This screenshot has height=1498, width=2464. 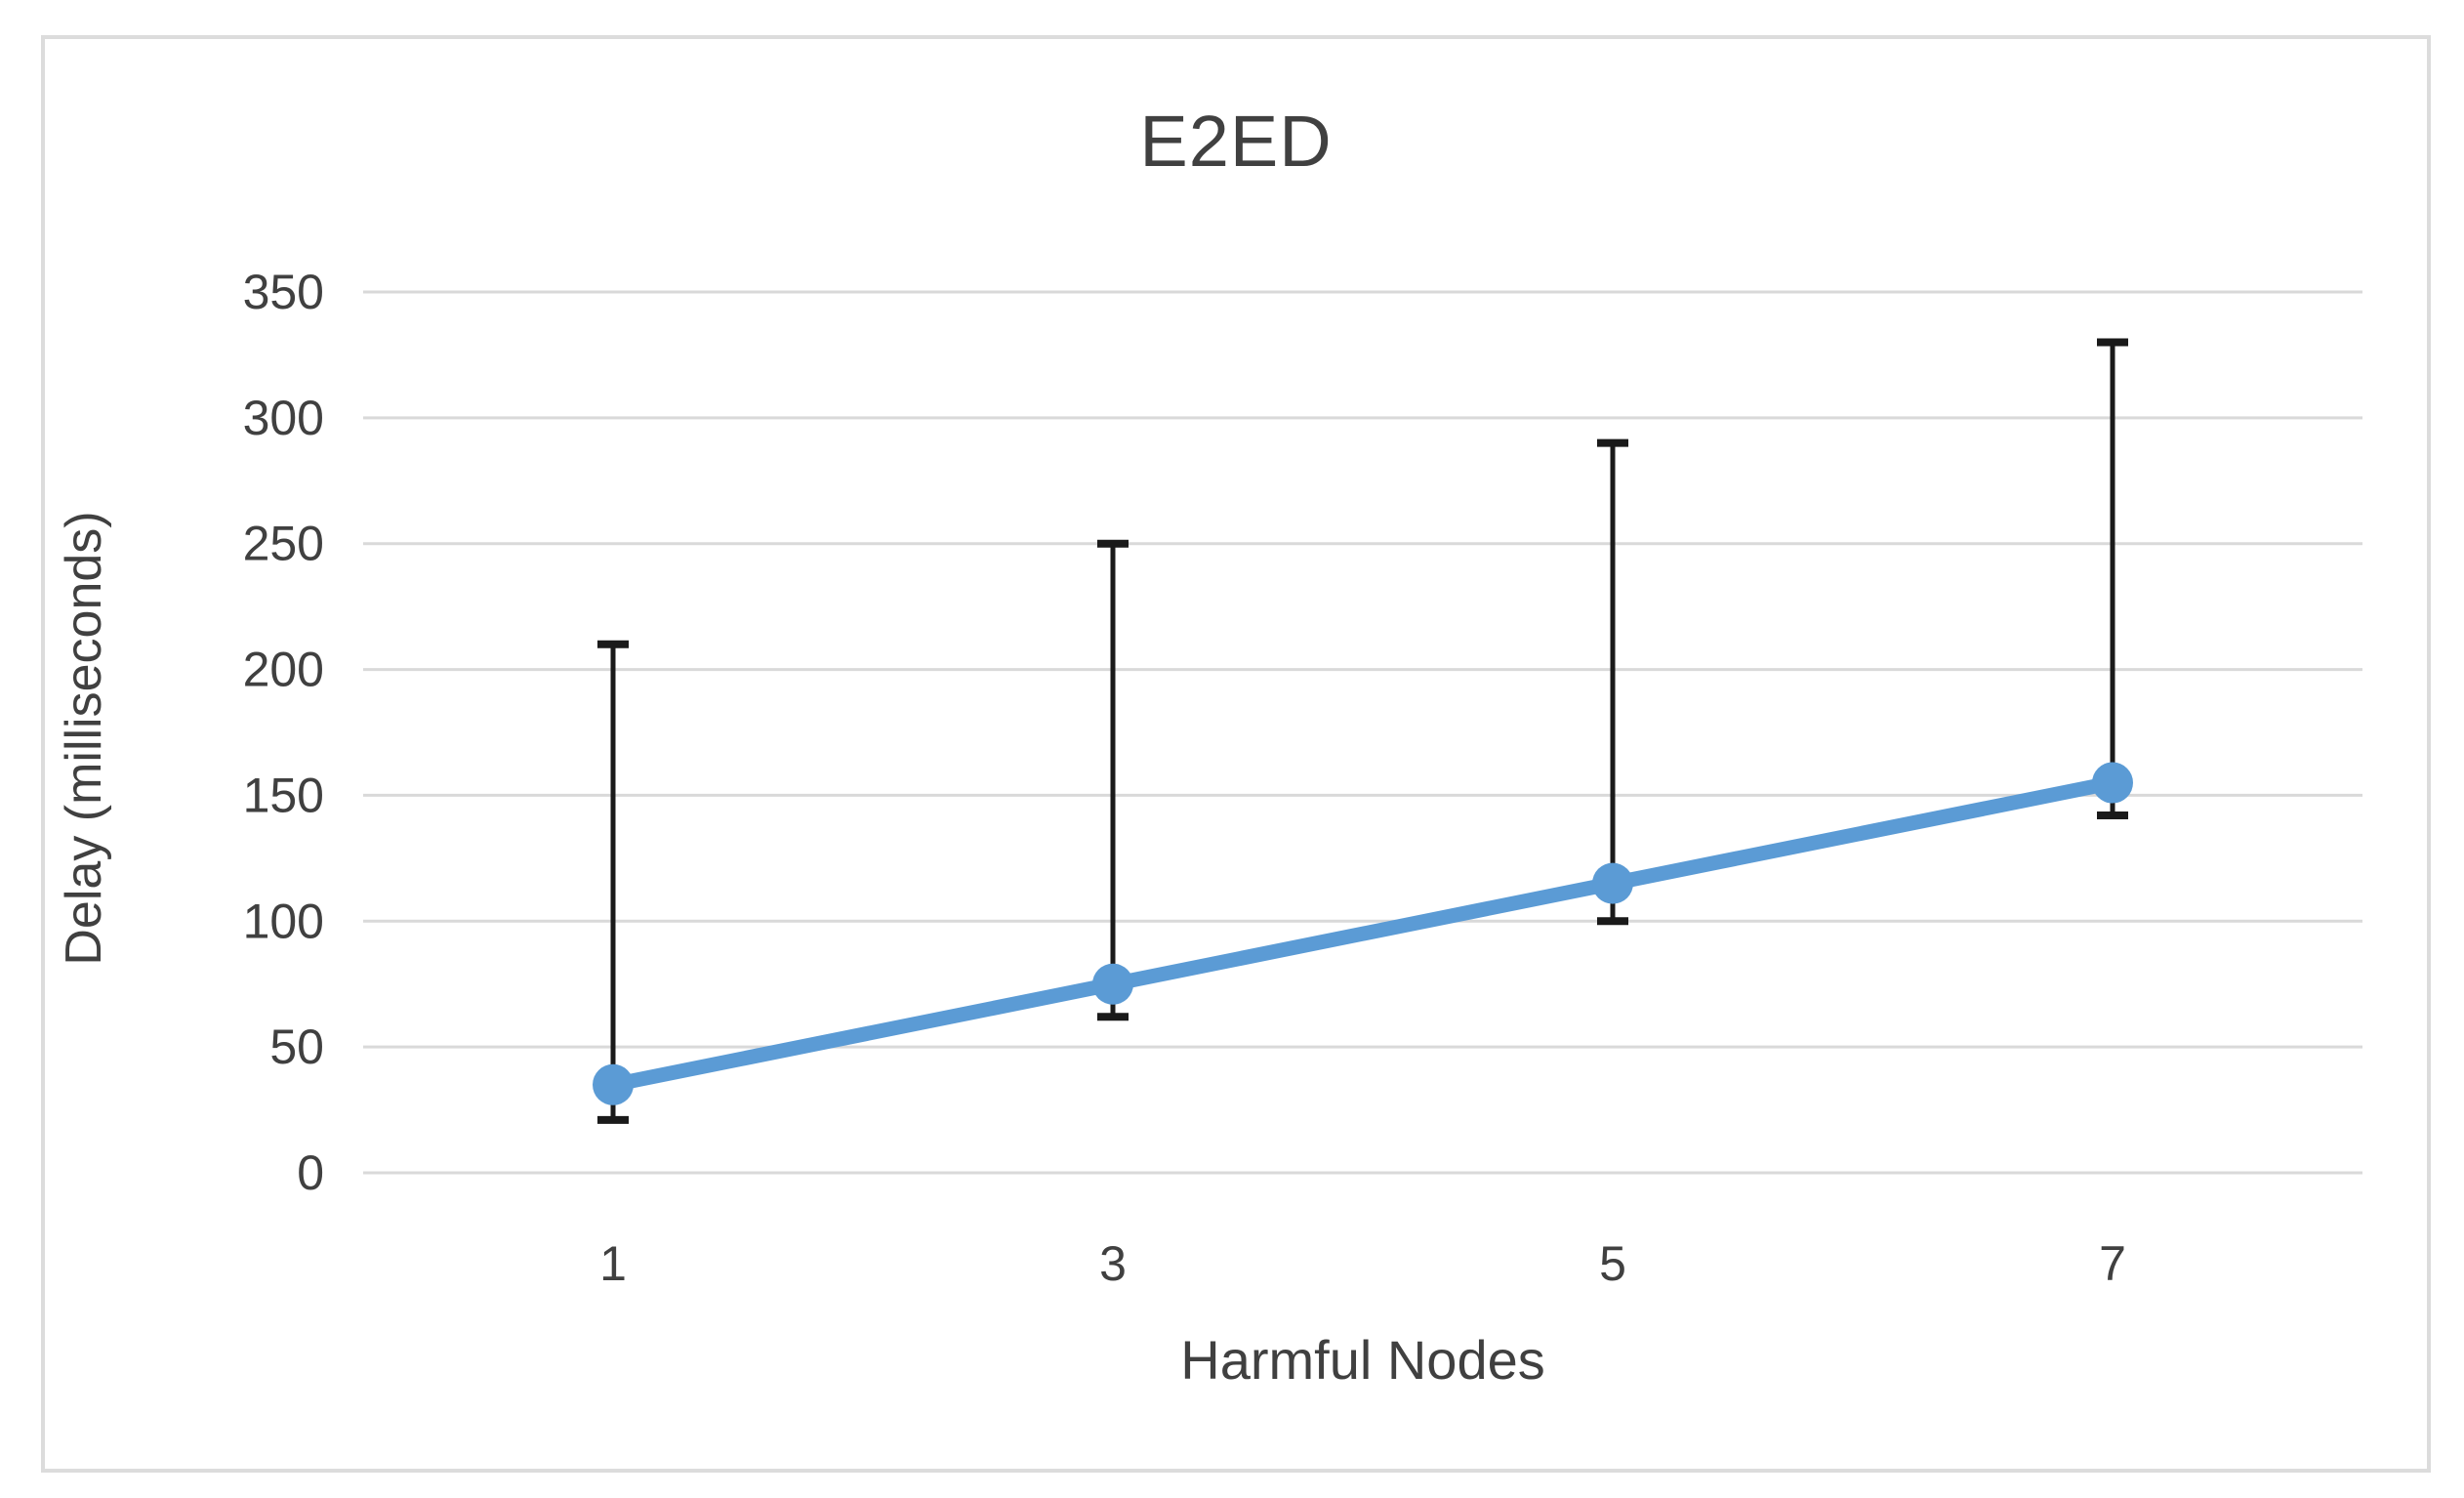 I want to click on x-tick-label: 1, so click(x=613, y=1263).